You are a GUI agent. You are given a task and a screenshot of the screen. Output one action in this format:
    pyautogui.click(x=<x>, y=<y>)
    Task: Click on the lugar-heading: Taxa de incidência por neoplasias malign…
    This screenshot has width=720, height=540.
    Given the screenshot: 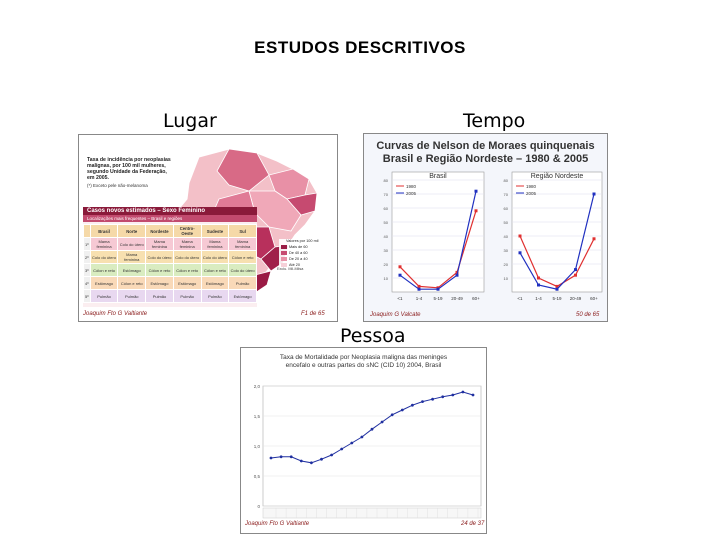 What is the action you would take?
    pyautogui.click(x=129, y=169)
    